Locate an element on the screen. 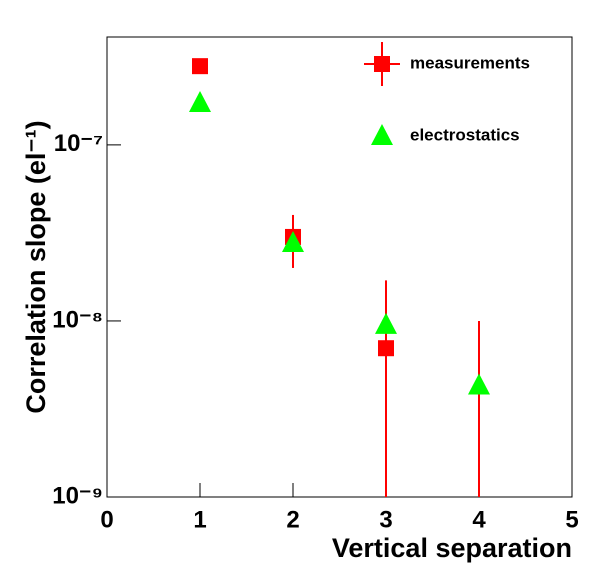 The height and width of the screenshot is (572, 596). y-tick-label: 10⁻⁷ is located at coordinates (78, 143).